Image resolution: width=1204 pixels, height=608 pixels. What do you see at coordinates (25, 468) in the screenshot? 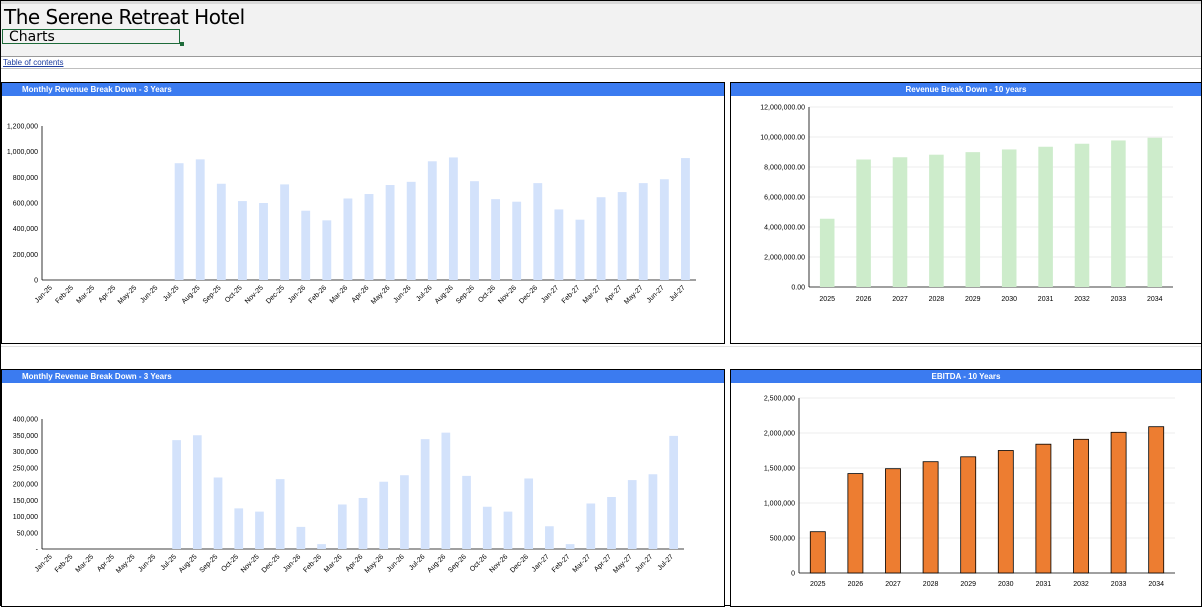
I see `y-tick-label: 250,000` at bounding box center [25, 468].